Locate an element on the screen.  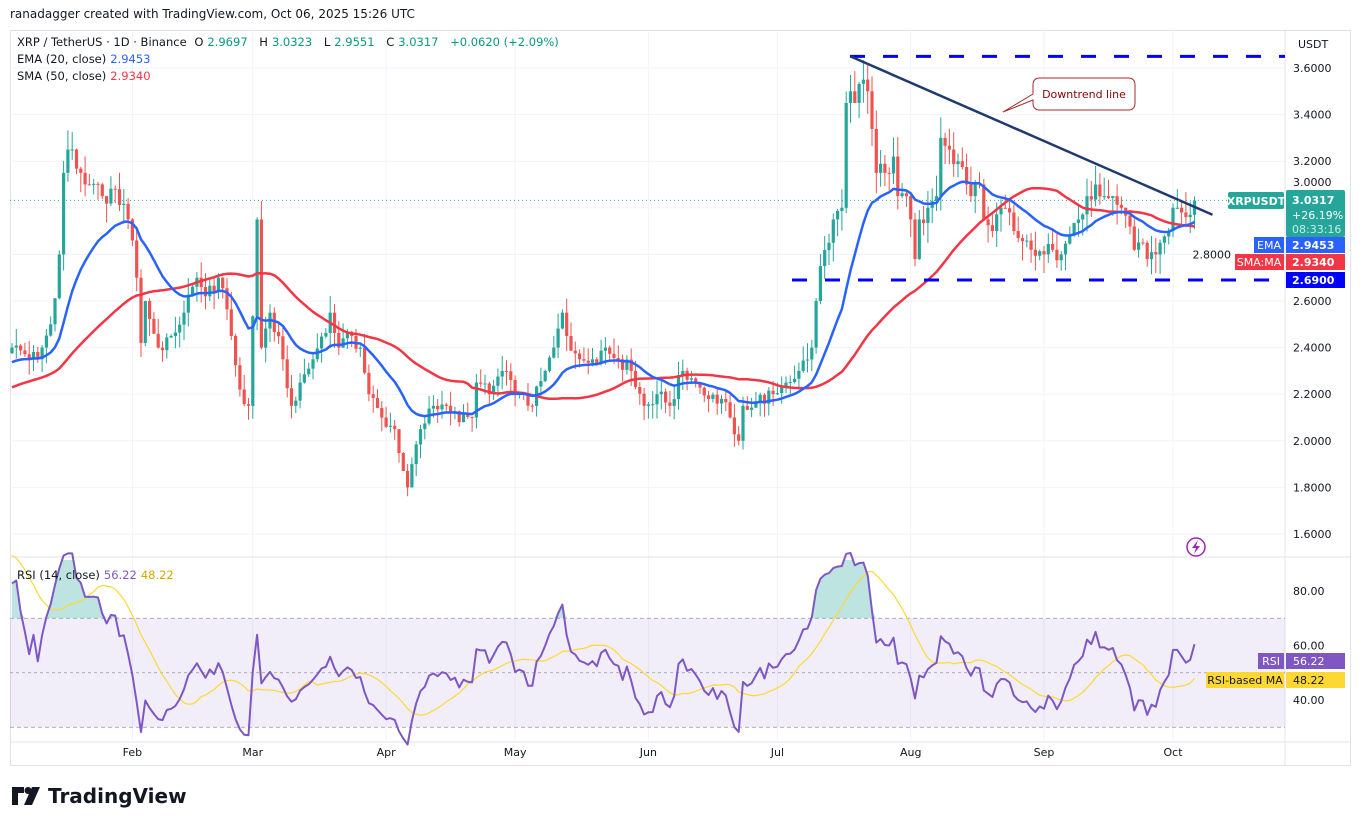
symbol-label: XRP / TetherUS · 1D · Binance is located at coordinates (102, 42).